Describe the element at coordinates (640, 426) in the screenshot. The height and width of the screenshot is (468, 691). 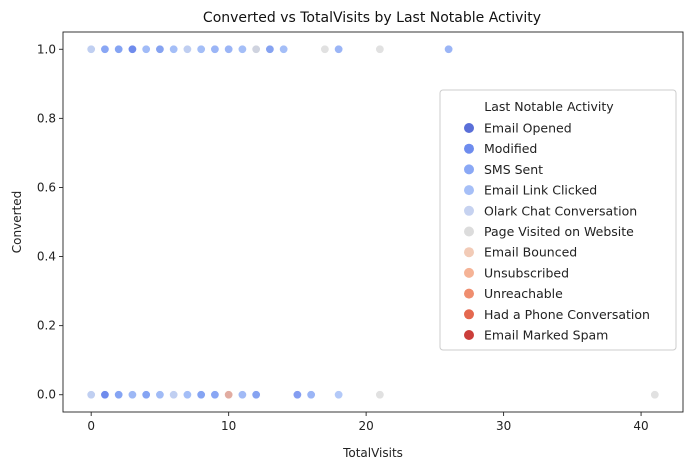
I see `x-tick-label: 40` at that location.